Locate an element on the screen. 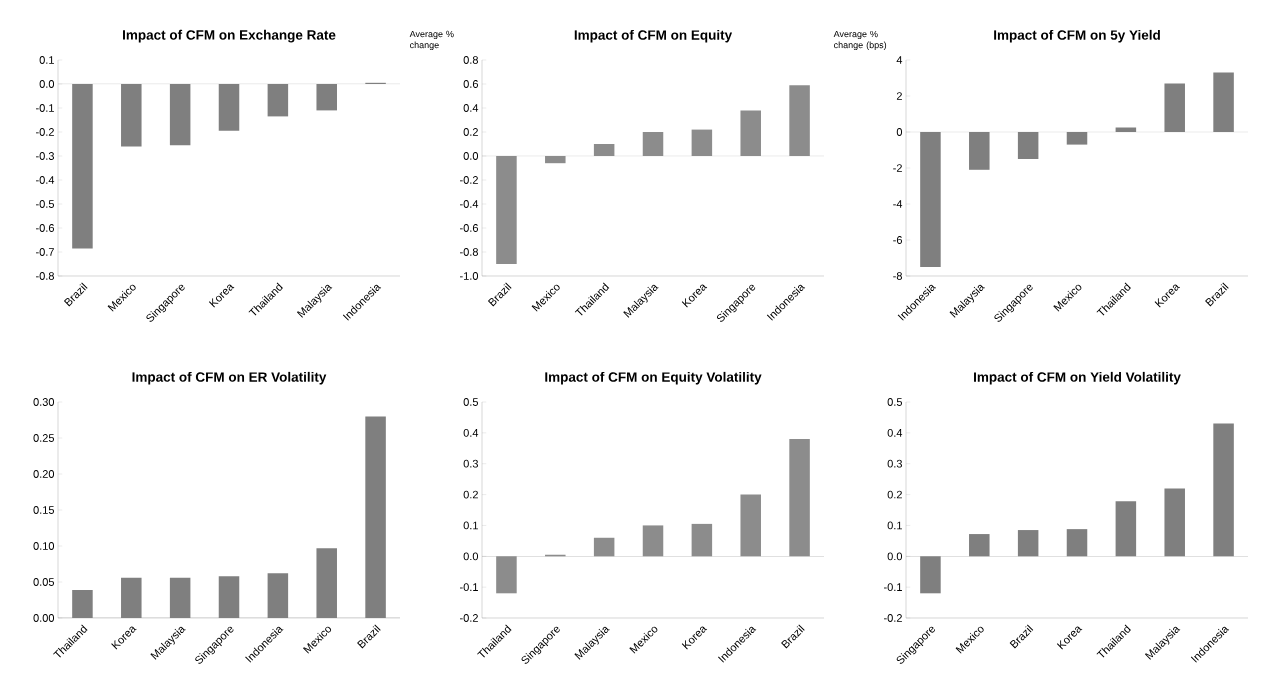 The height and width of the screenshot is (684, 1272). chart-title: Impact of CFM on 5y Yield is located at coordinates (1077, 36).